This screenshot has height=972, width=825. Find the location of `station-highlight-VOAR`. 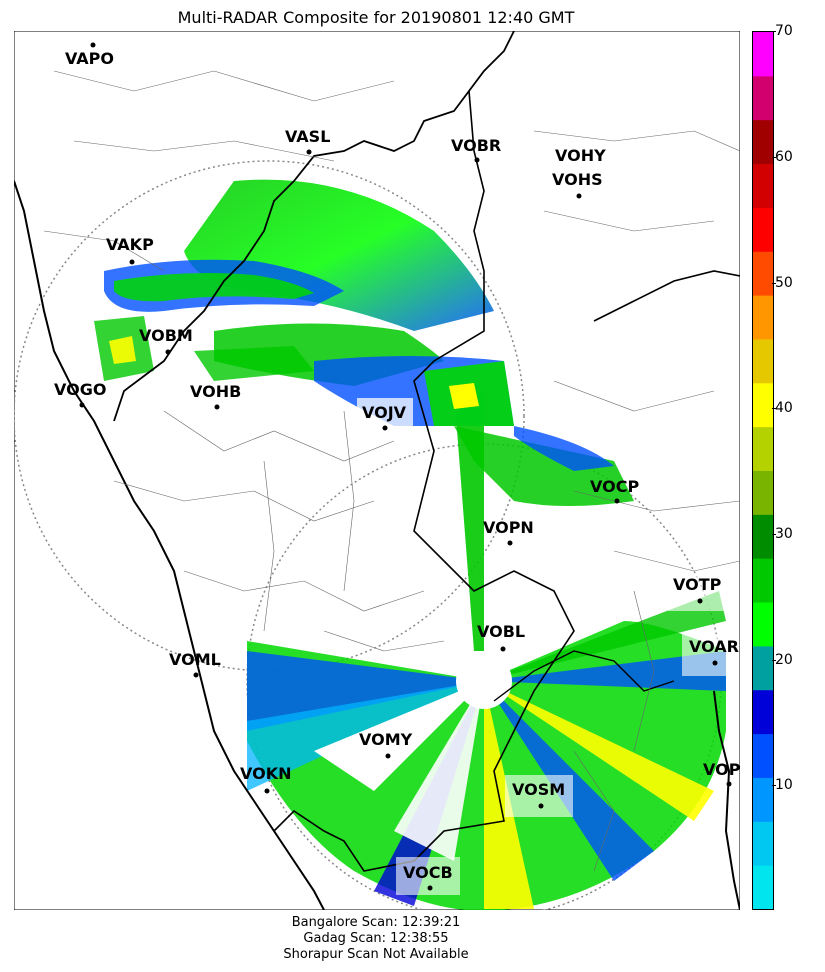

station-highlight-VOAR is located at coordinates (707, 655).